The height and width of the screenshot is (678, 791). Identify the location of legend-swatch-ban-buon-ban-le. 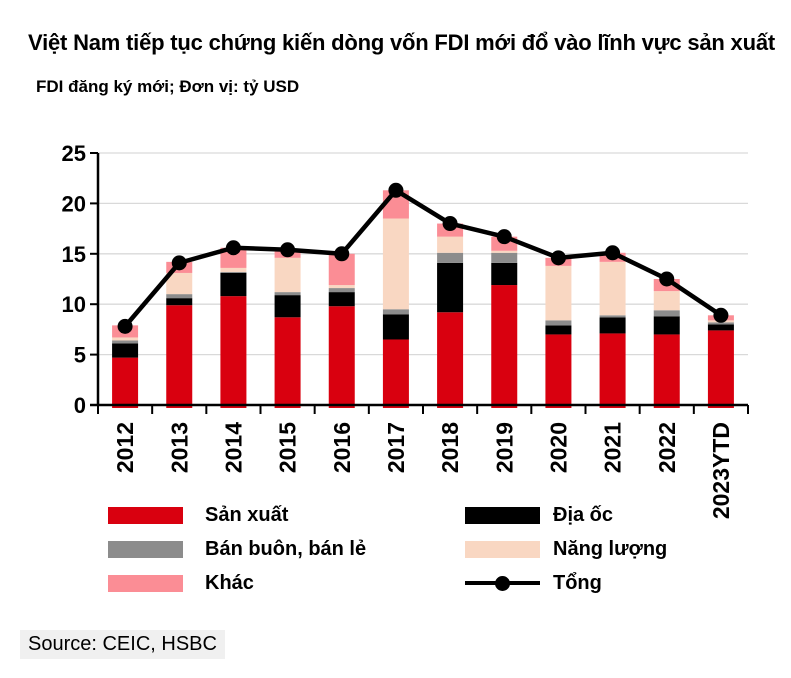
(145, 549).